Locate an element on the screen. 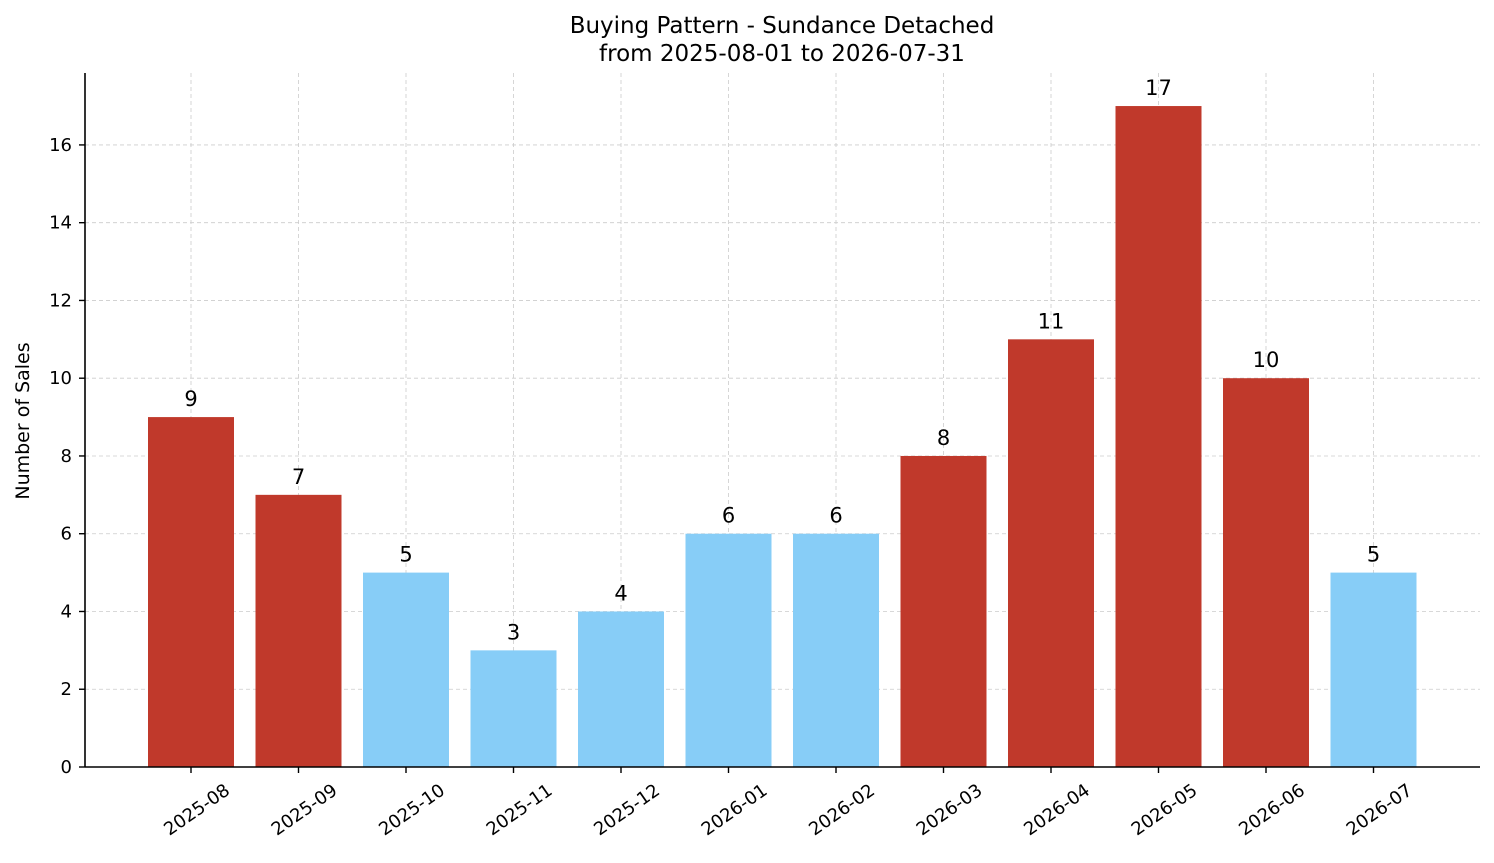  x-tick-label: 2025-12 is located at coordinates (627, 810).